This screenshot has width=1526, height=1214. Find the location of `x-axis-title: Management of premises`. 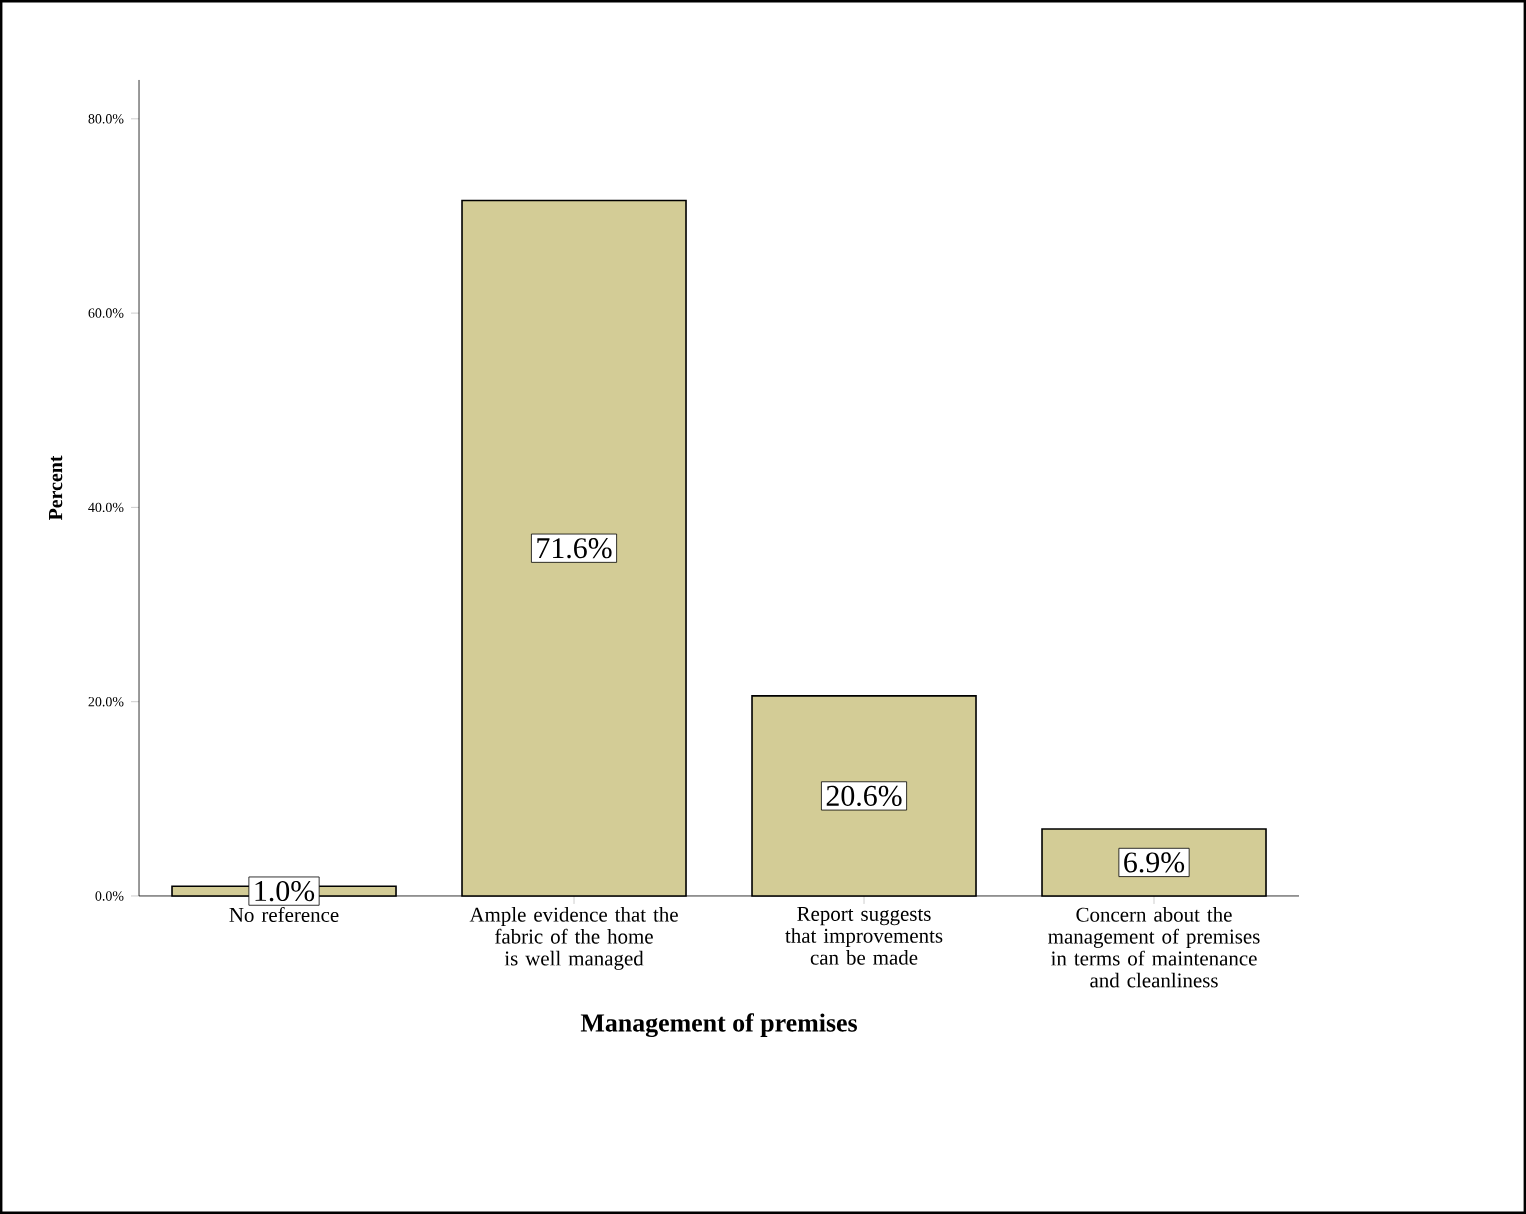

x-axis-title: Management of premises is located at coordinates (718, 1025).